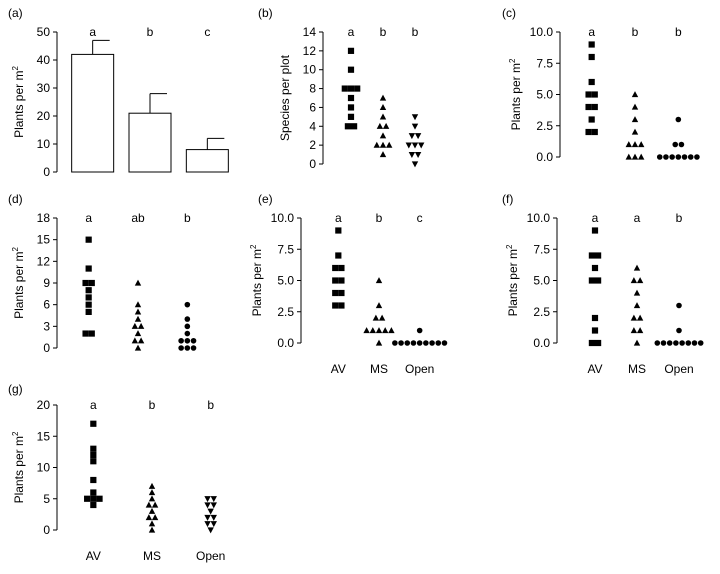  What do you see at coordinates (541, 312) in the screenshot?
I see `y-tick-label: 2.5` at bounding box center [541, 312].